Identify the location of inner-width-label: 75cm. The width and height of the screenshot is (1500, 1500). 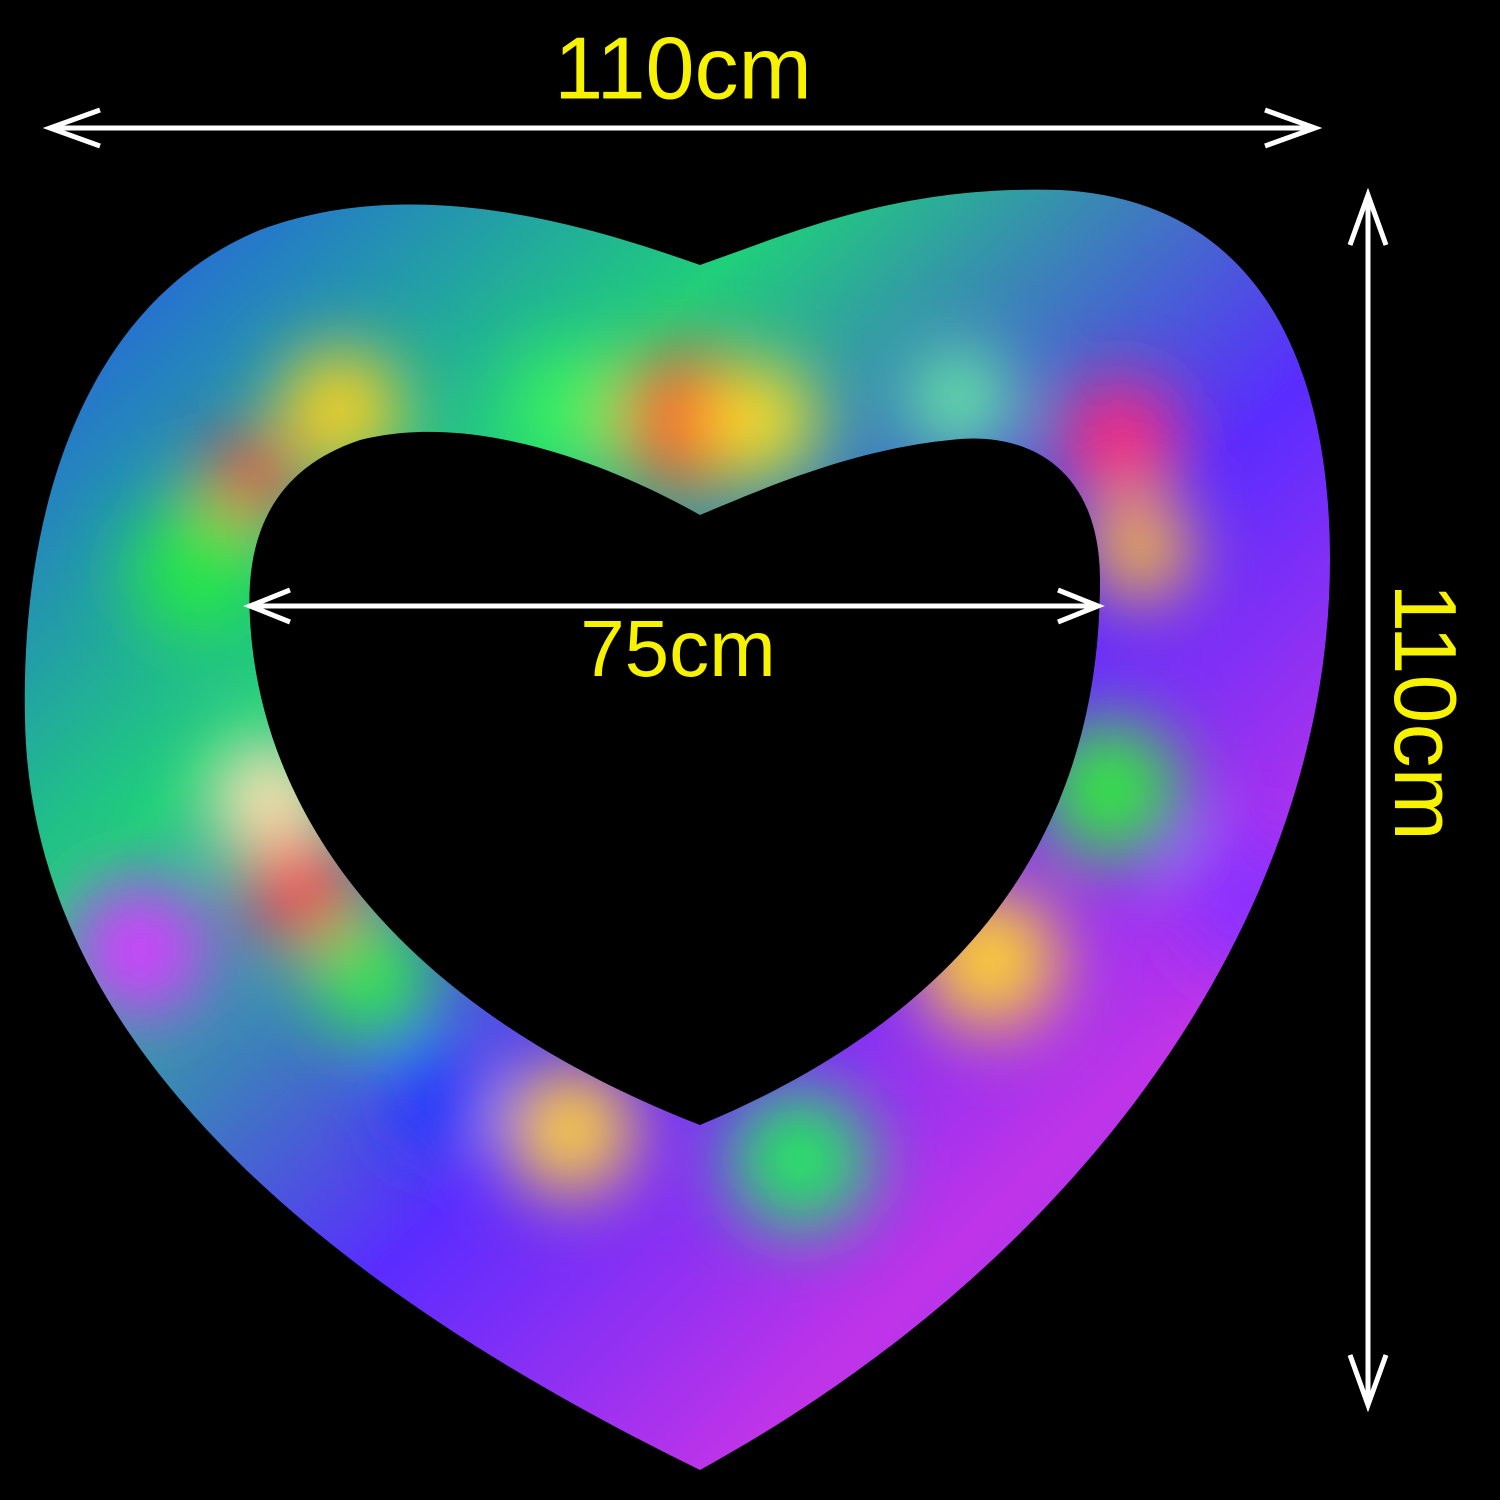
(678, 648).